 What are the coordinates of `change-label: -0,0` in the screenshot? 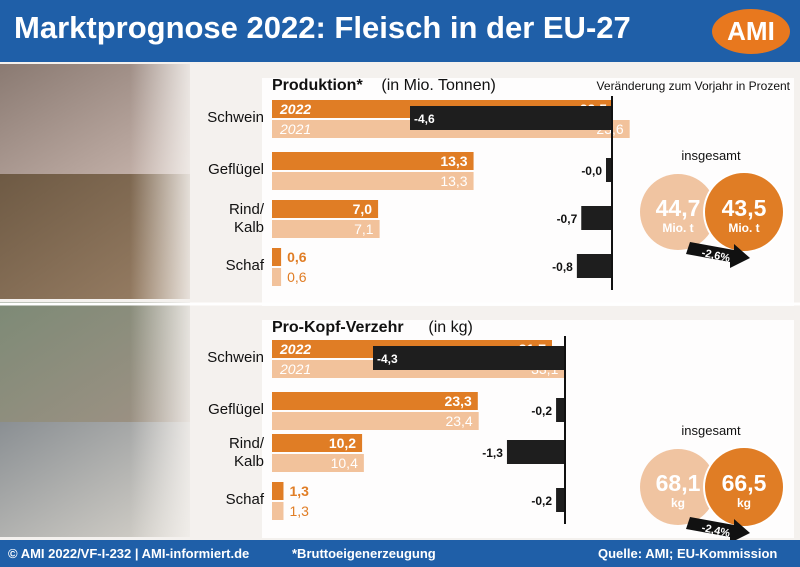 It's located at (591, 171).